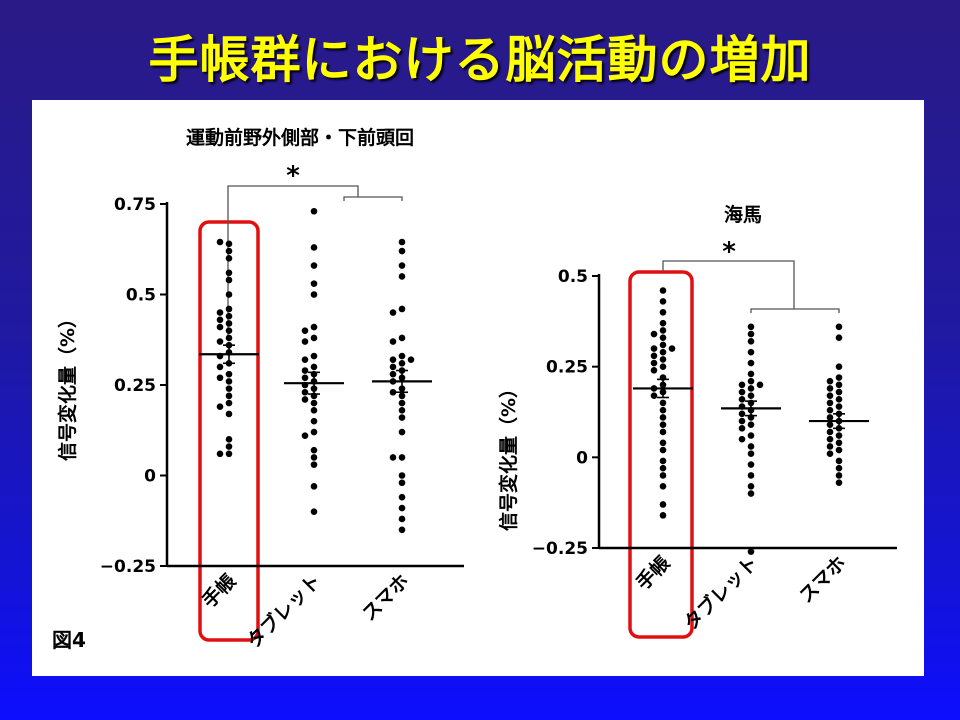 The image size is (960, 720). I want to click on slide-title: 手帳群における脳活動の増加, so click(480, 60).